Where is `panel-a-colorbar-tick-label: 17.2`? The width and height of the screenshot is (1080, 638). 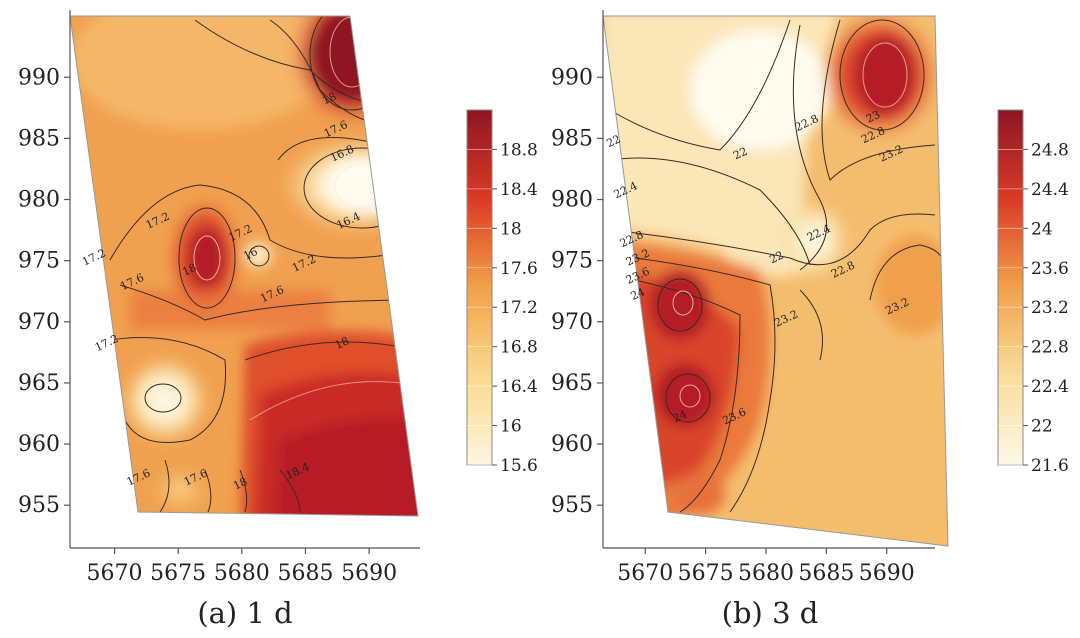 panel-a-colorbar-tick-label: 17.2 is located at coordinates (519, 308).